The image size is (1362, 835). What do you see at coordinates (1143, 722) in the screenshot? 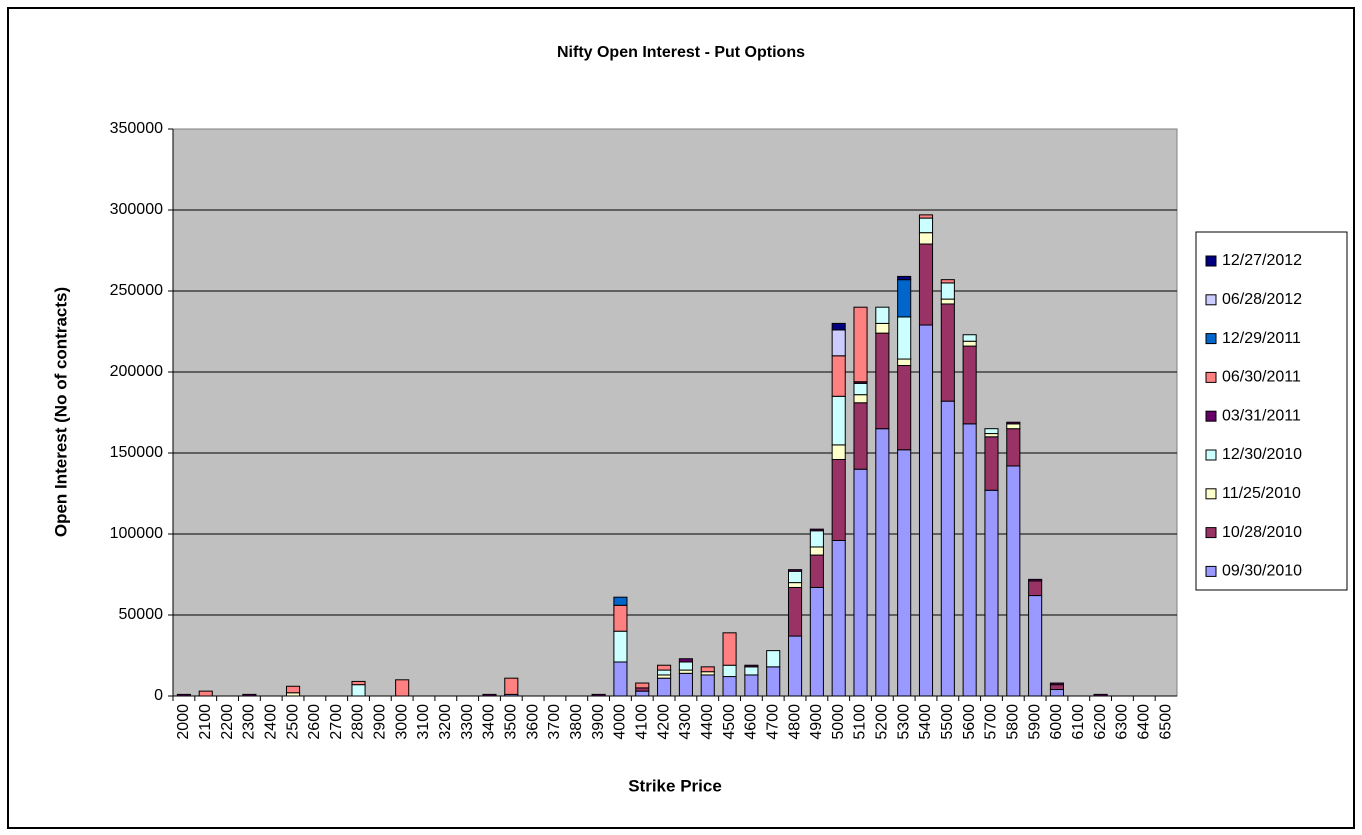
I see `x-tick-label: 6400` at bounding box center [1143, 722].